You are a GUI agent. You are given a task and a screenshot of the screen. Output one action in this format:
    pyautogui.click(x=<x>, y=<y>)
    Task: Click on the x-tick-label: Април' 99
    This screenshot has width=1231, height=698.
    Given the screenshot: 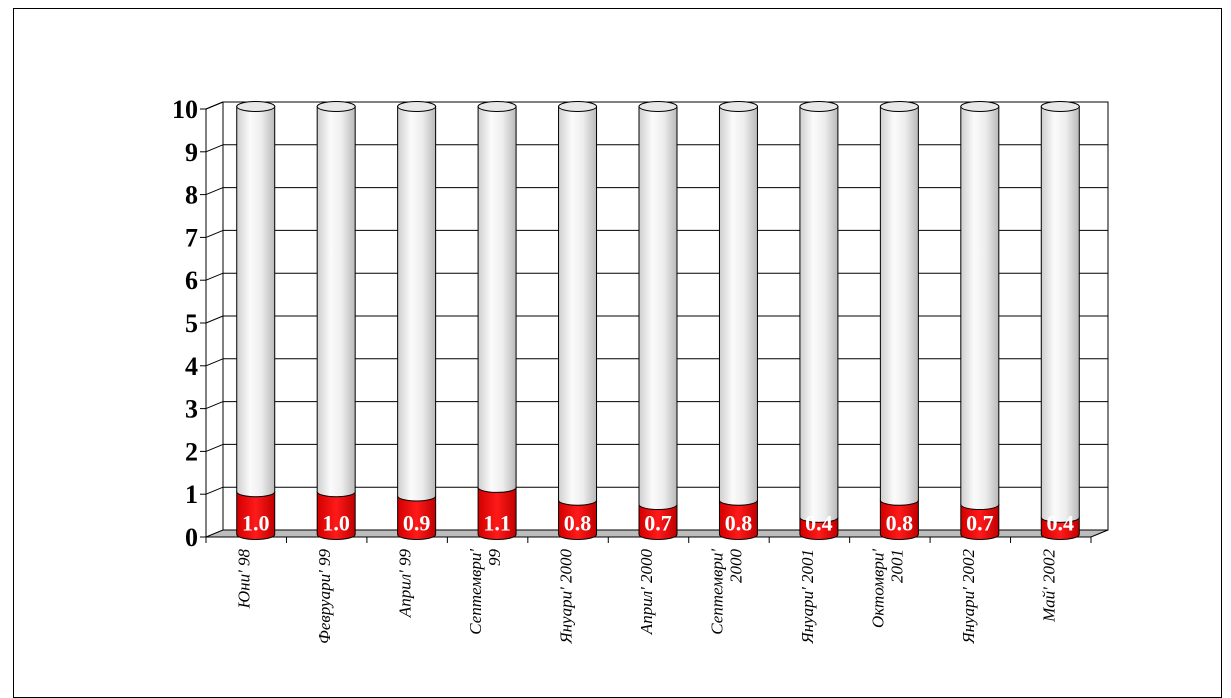 What is the action you would take?
    pyautogui.click(x=405, y=584)
    